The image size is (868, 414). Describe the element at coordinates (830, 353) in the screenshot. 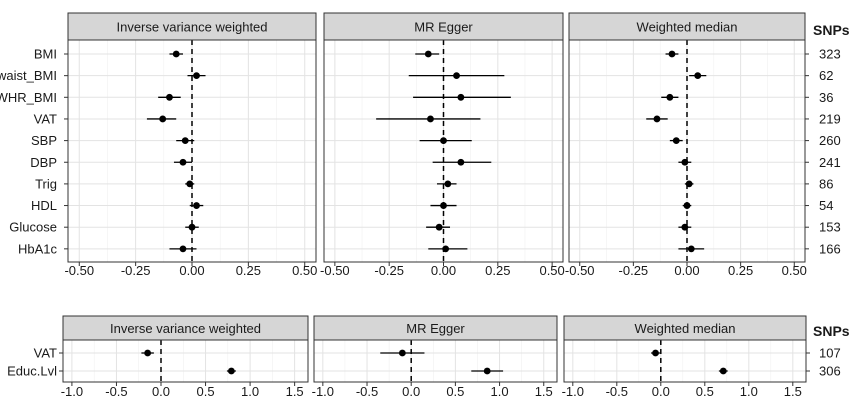

I see `snp-count: 107` at that location.